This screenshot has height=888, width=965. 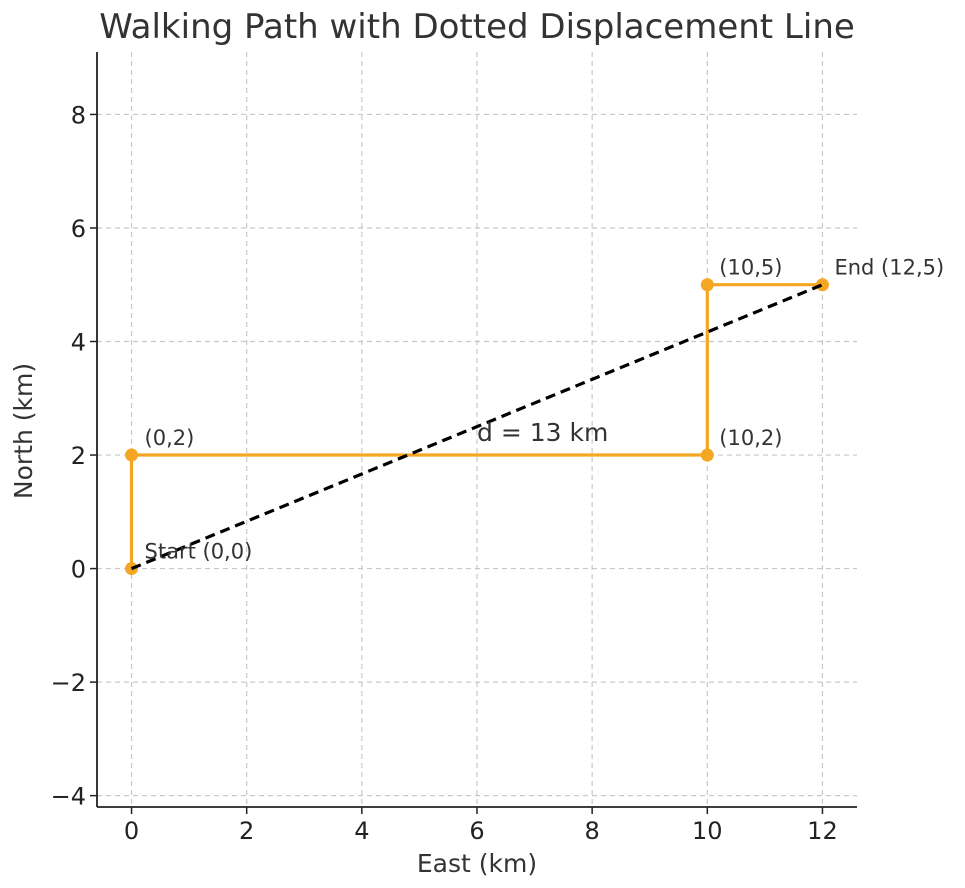 What do you see at coordinates (170, 438) in the screenshot?
I see `point-label: (0,2)` at bounding box center [170, 438].